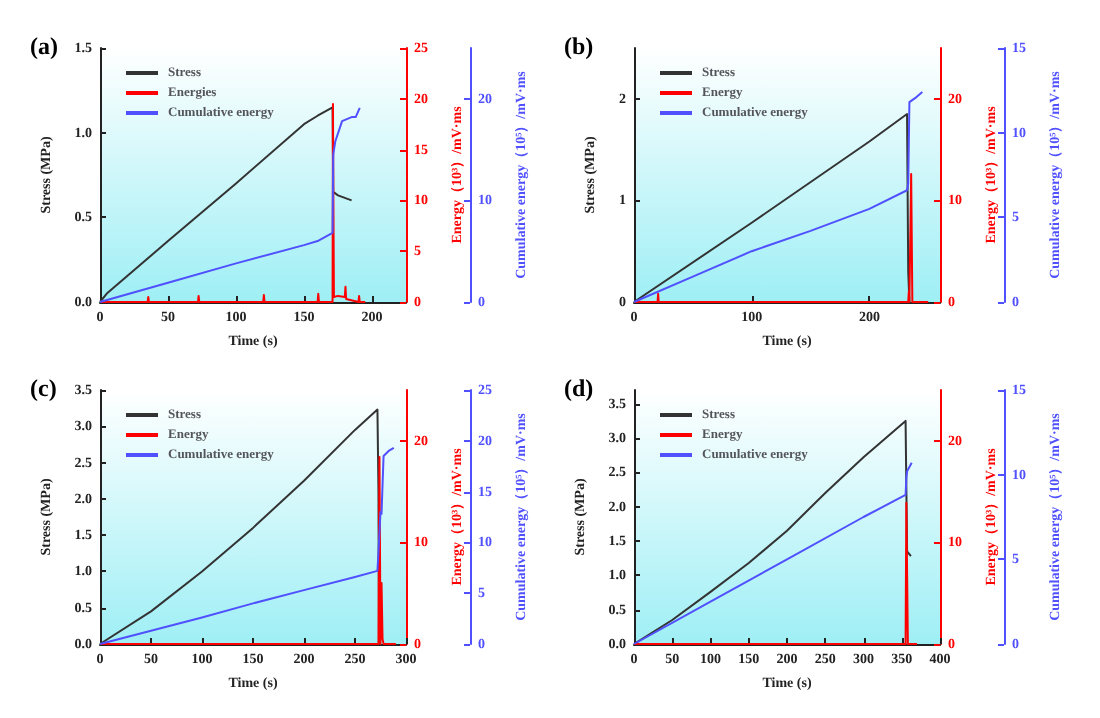 This screenshot has width=1100, height=718. Describe the element at coordinates (579, 46) in the screenshot. I see `chart-title: (b)` at that location.